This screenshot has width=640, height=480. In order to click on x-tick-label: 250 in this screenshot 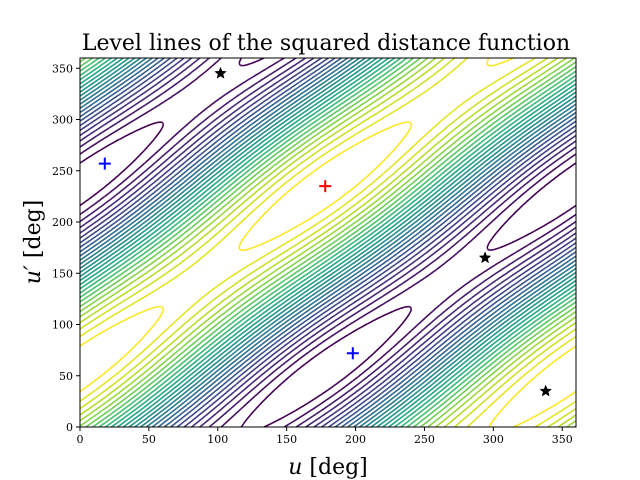, I will do `click(424, 439)`.